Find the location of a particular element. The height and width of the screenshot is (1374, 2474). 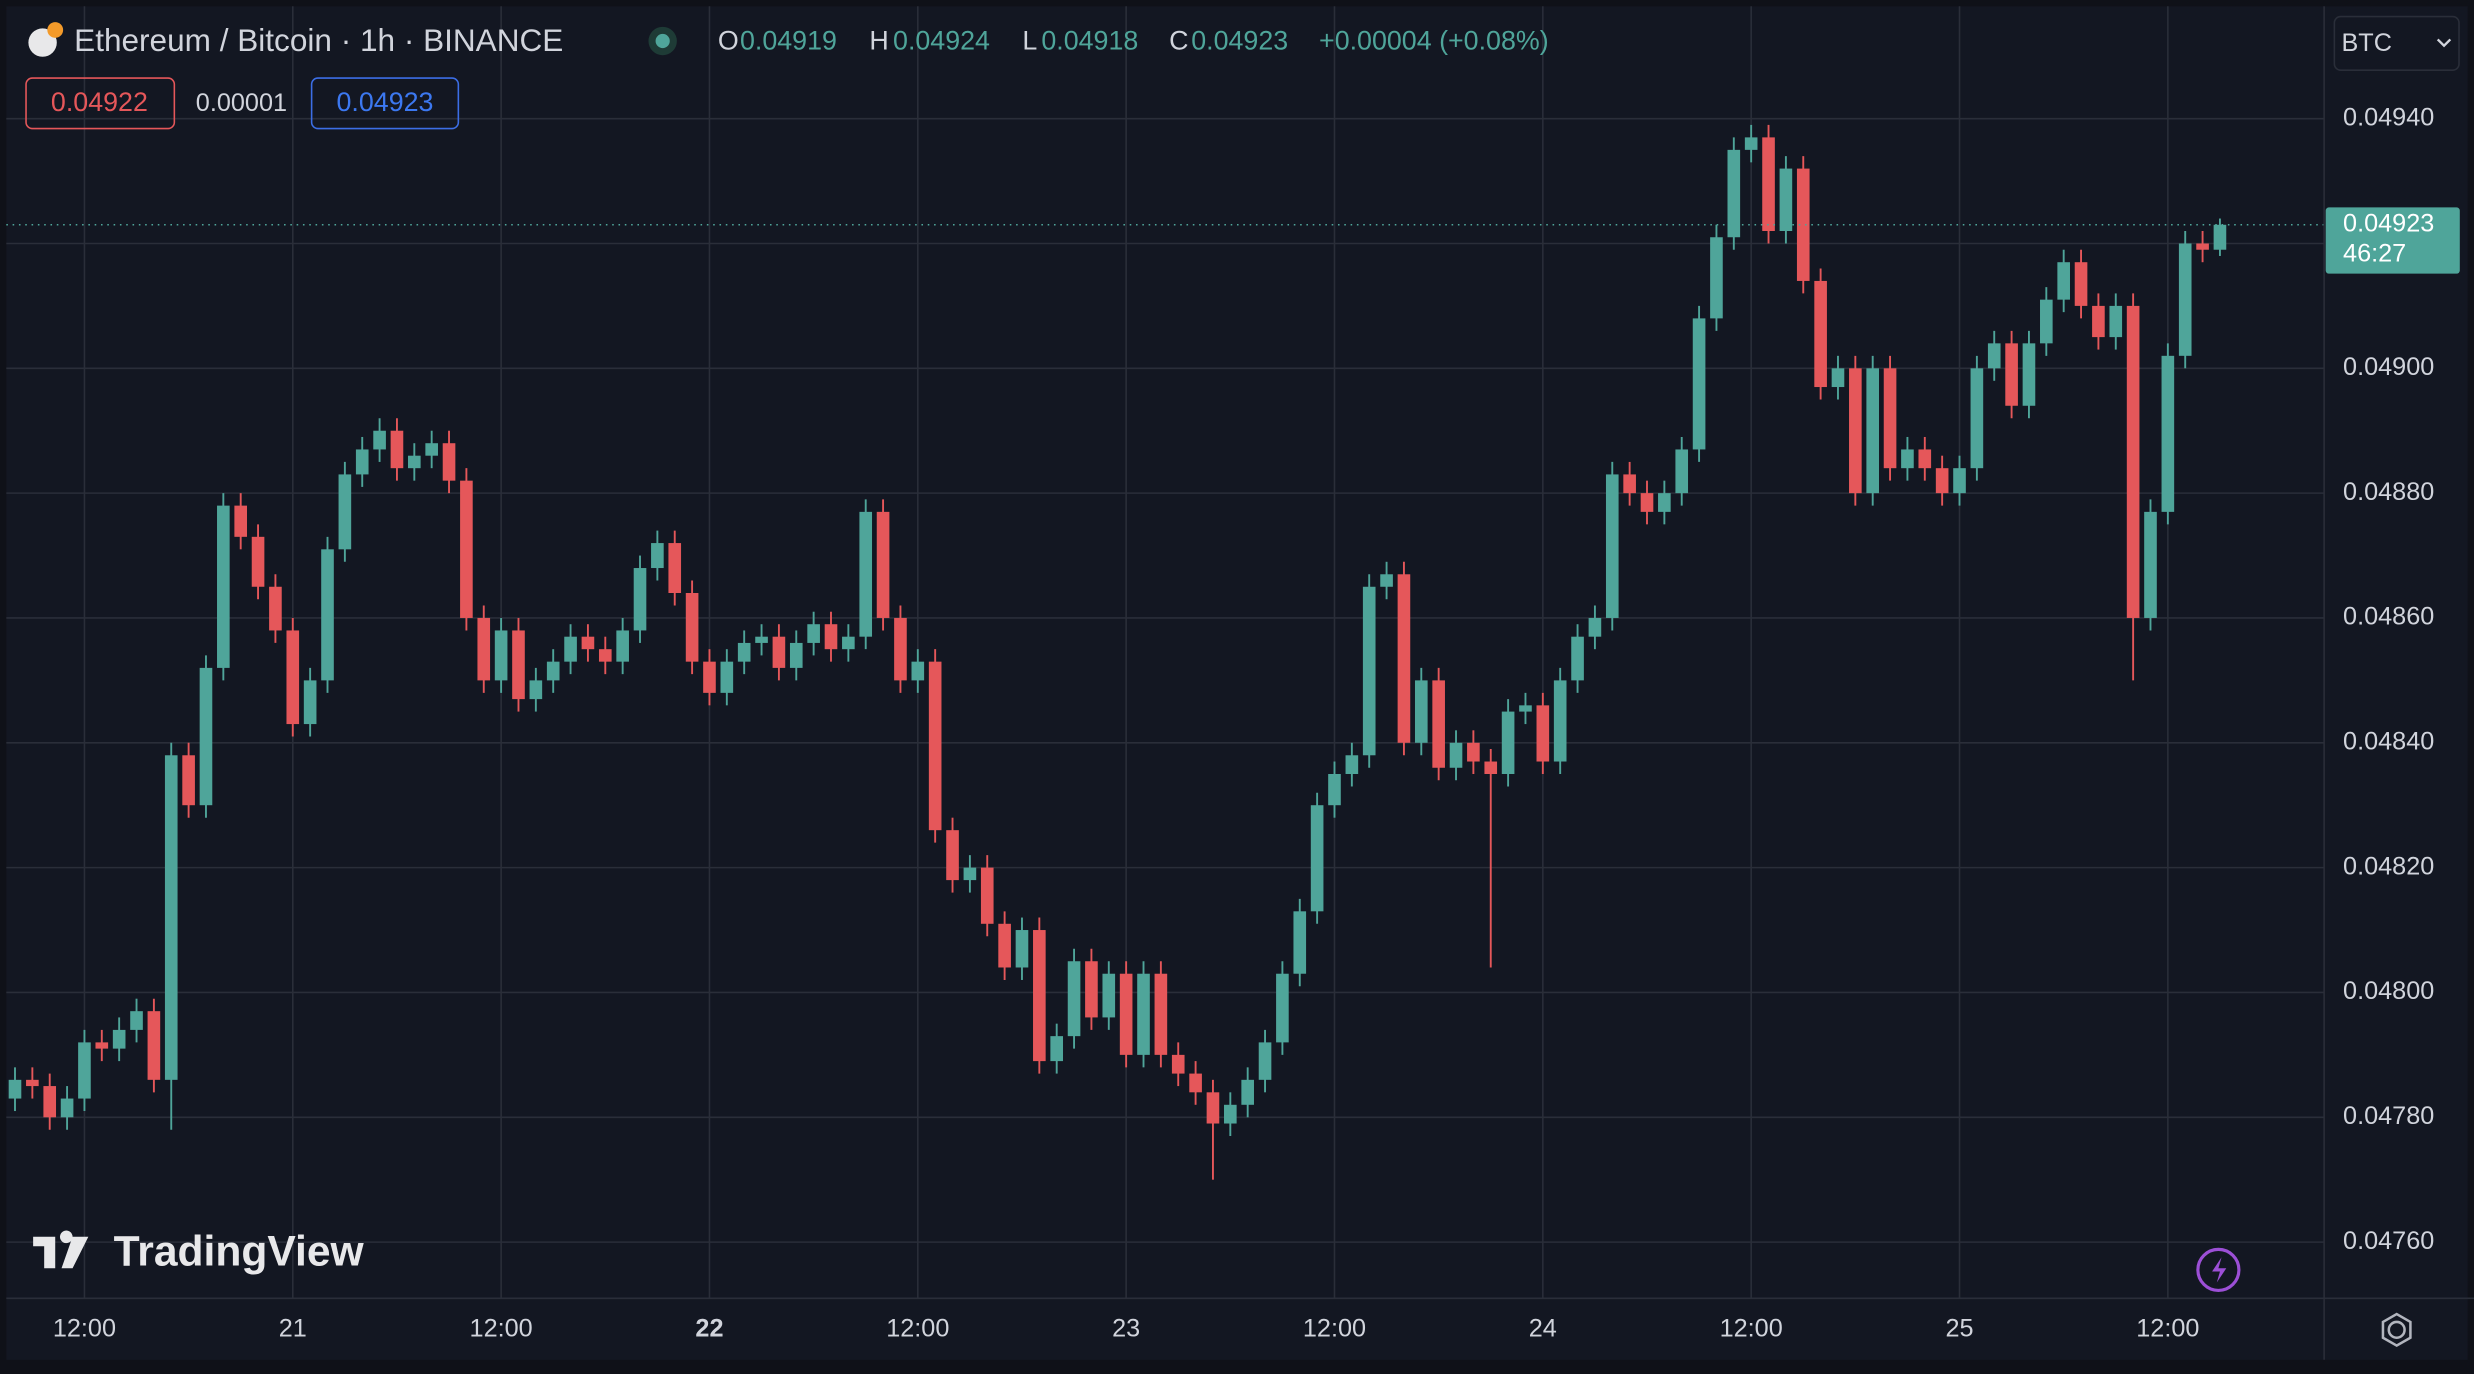

alert-button is located at coordinates (2218, 1269).